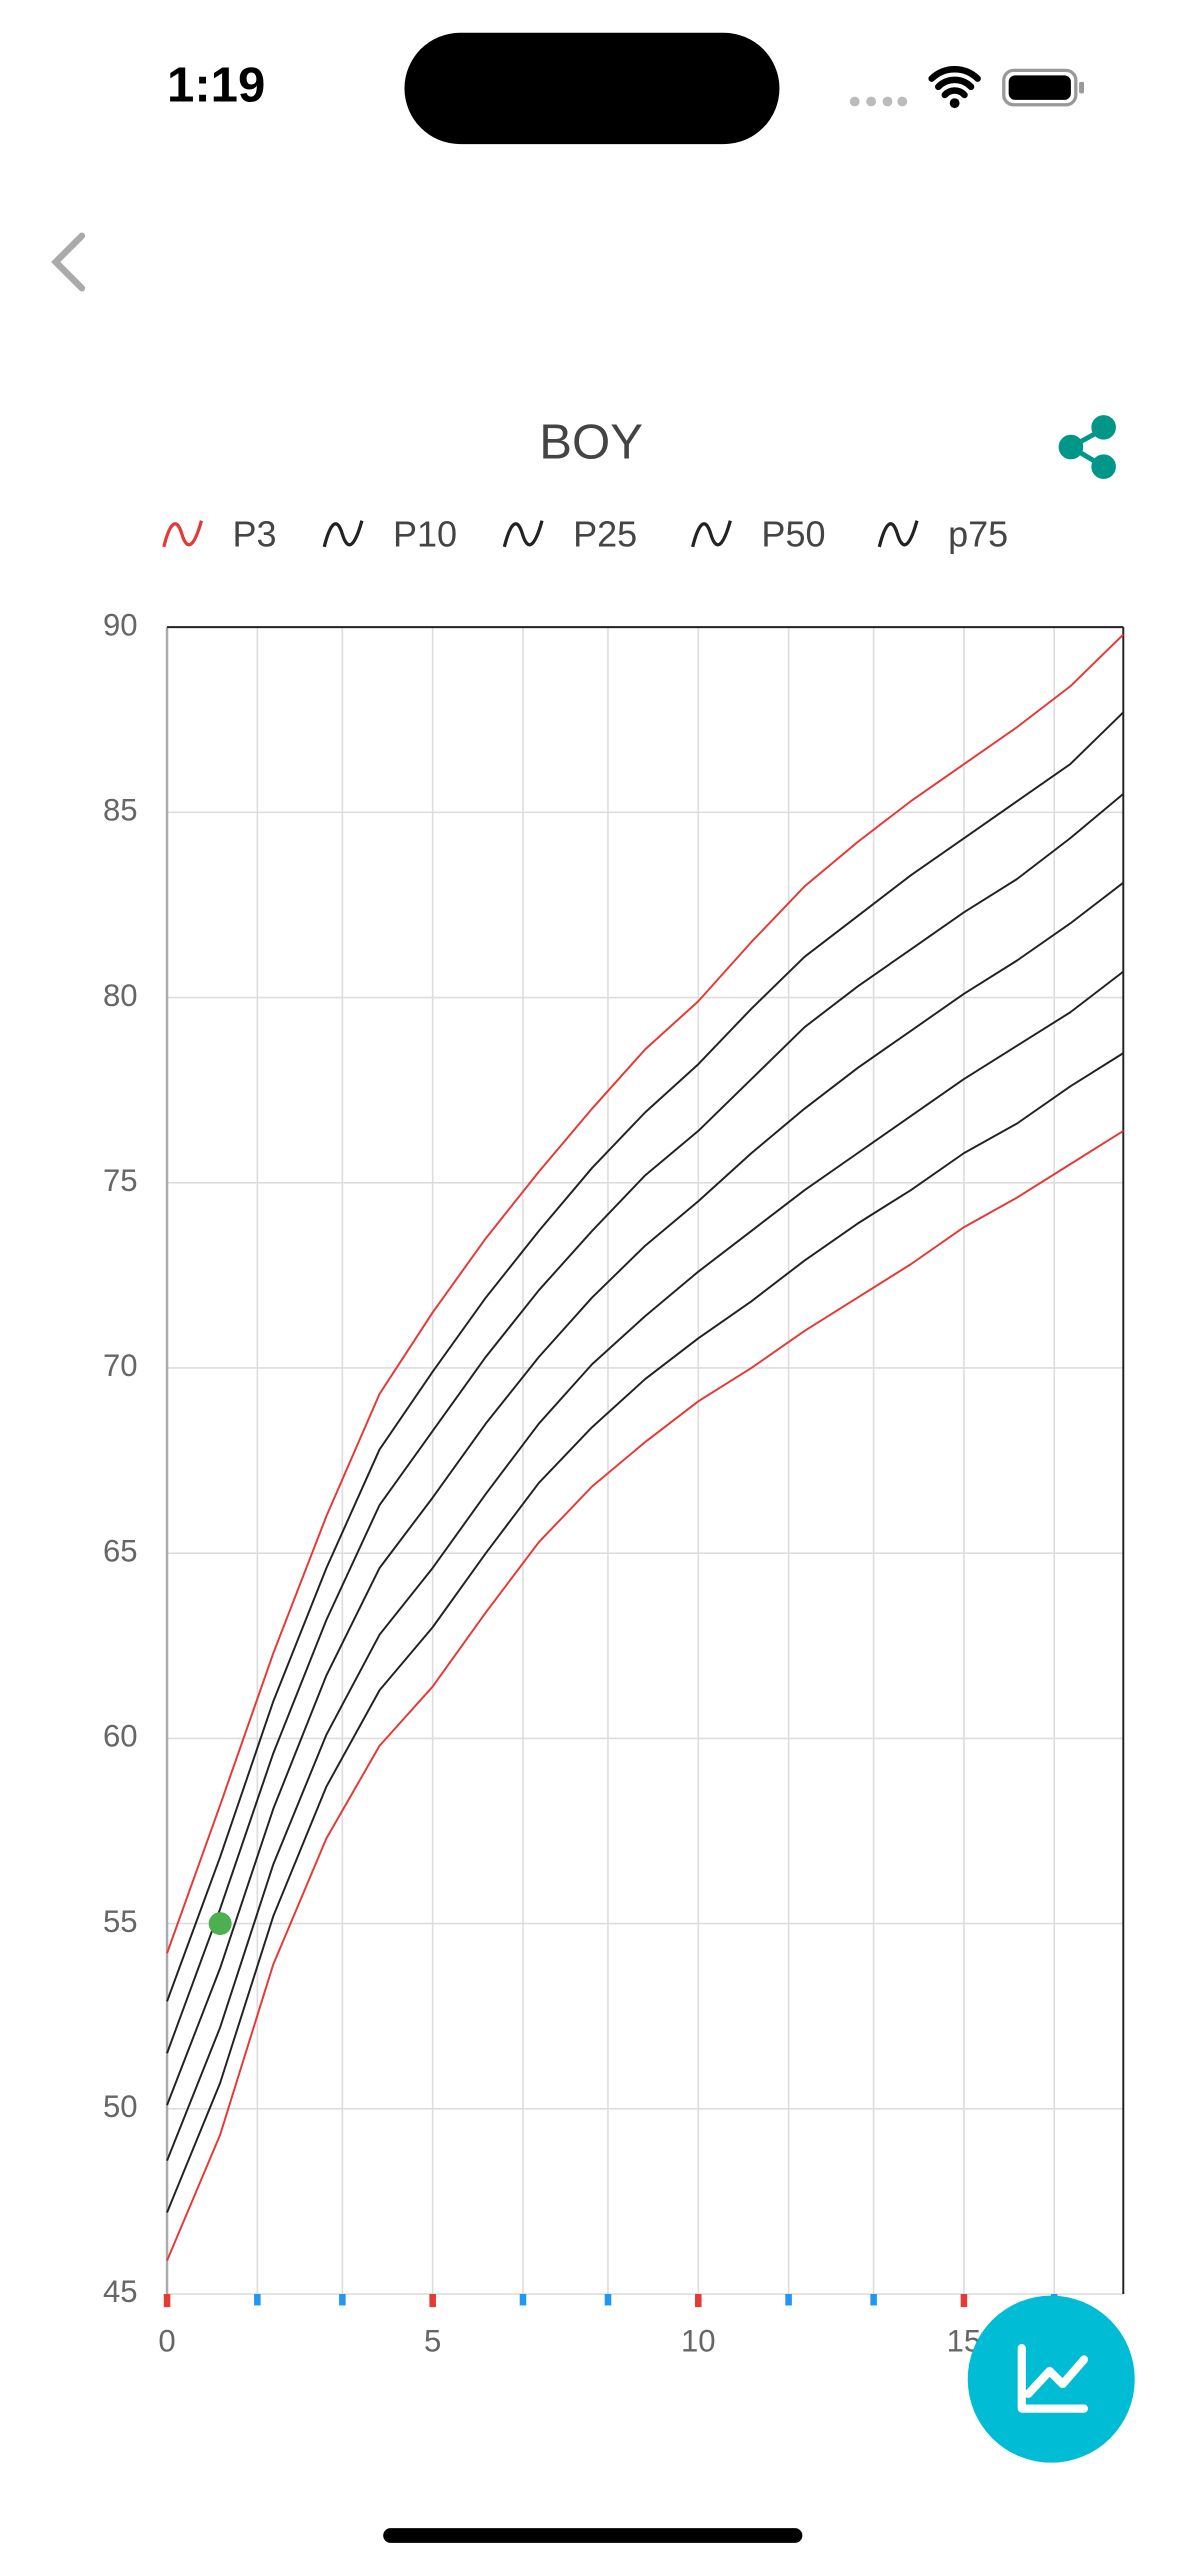 The image size is (1179, 2556). I want to click on measurement-point, so click(220, 1924).